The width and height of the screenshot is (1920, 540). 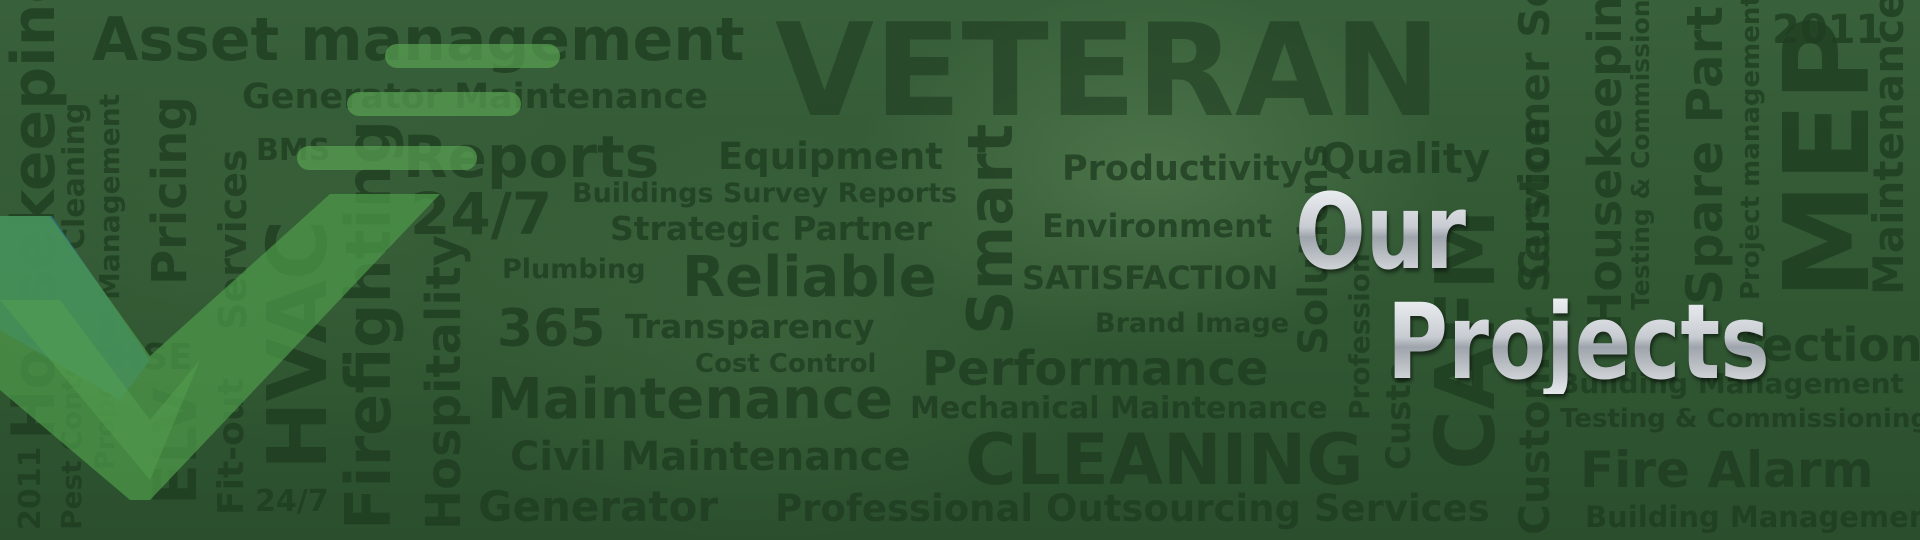 What do you see at coordinates (444, 382) in the screenshot?
I see `word-hospitality: Hospitality` at bounding box center [444, 382].